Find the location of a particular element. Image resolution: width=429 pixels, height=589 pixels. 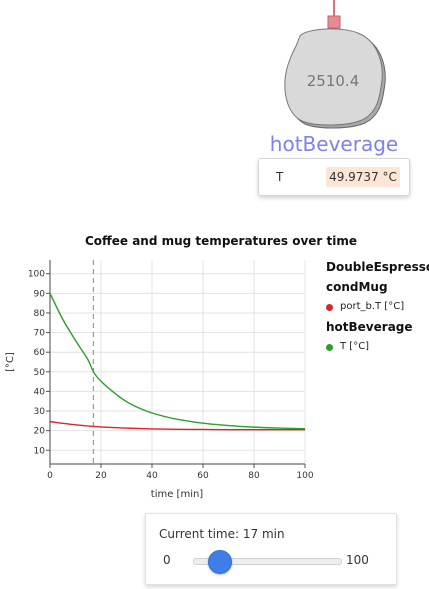

legend-group-doubleespresso: DoubleEspresso is located at coordinates (377, 267).